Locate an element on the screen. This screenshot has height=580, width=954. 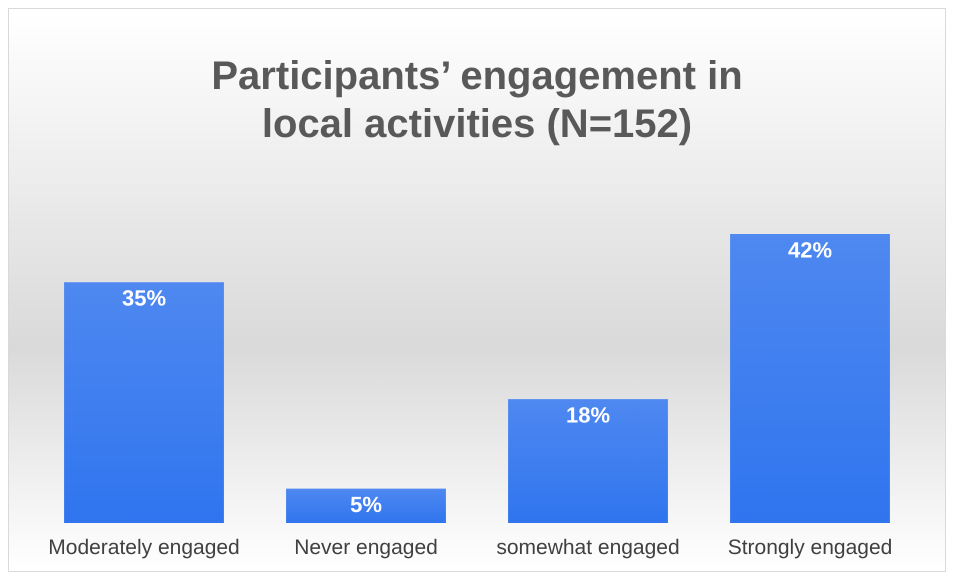
x-tick-label: Strongly engaged is located at coordinates (810, 547).